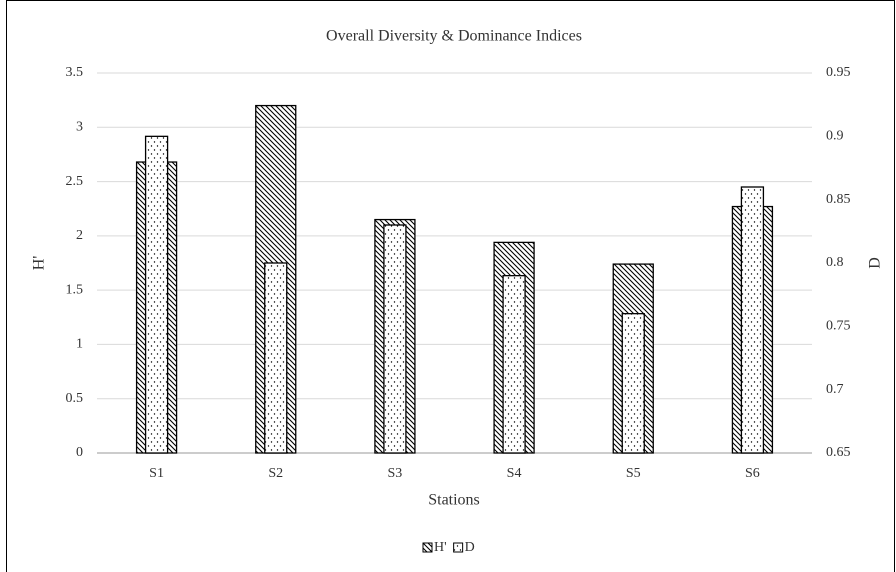 The width and height of the screenshot is (896, 572). I want to click on y2-tick-label: 0.85, so click(838, 199).